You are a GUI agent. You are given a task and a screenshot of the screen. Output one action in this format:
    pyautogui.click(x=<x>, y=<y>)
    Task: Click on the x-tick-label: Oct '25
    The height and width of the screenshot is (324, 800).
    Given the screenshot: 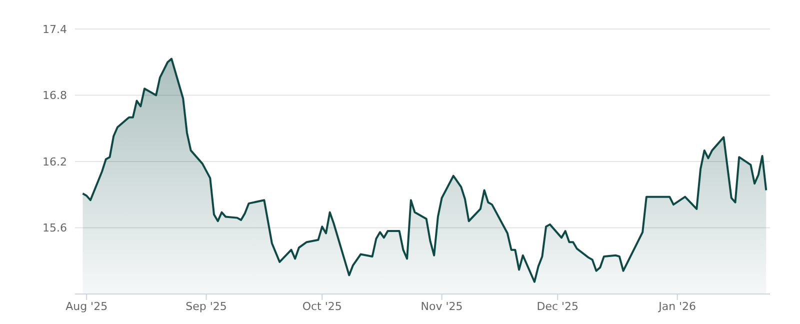 What is the action you would take?
    pyautogui.click(x=322, y=306)
    